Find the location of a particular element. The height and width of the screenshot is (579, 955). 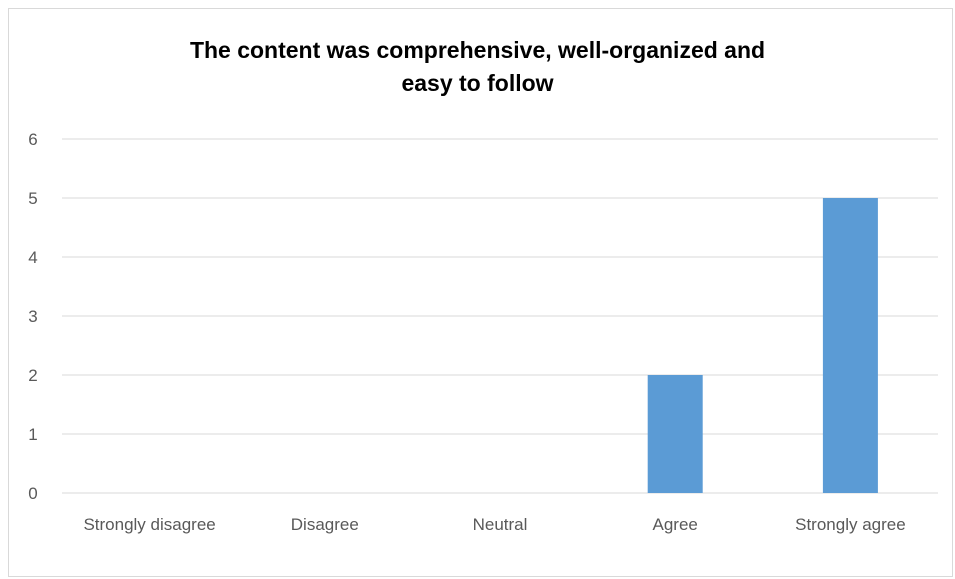

y-tick-label: 2 is located at coordinates (32, 375).